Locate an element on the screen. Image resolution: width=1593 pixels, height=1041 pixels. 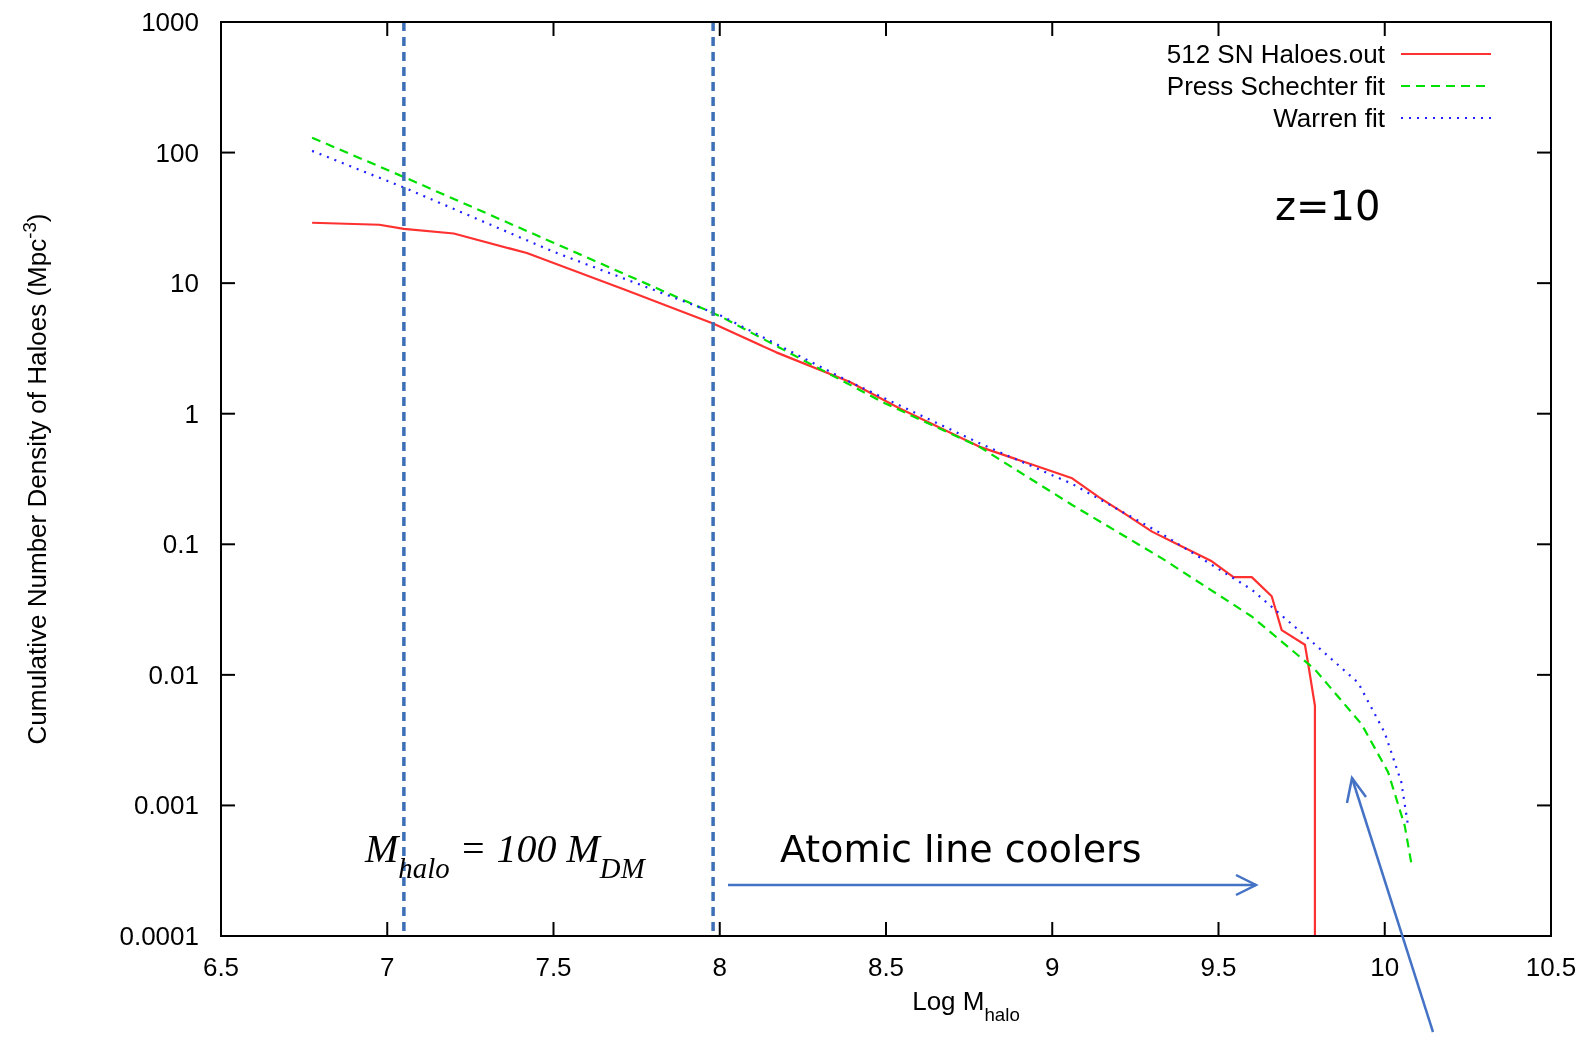
x-axis-title: Log M$_{halo}$ is located at coordinates (966, 1005).